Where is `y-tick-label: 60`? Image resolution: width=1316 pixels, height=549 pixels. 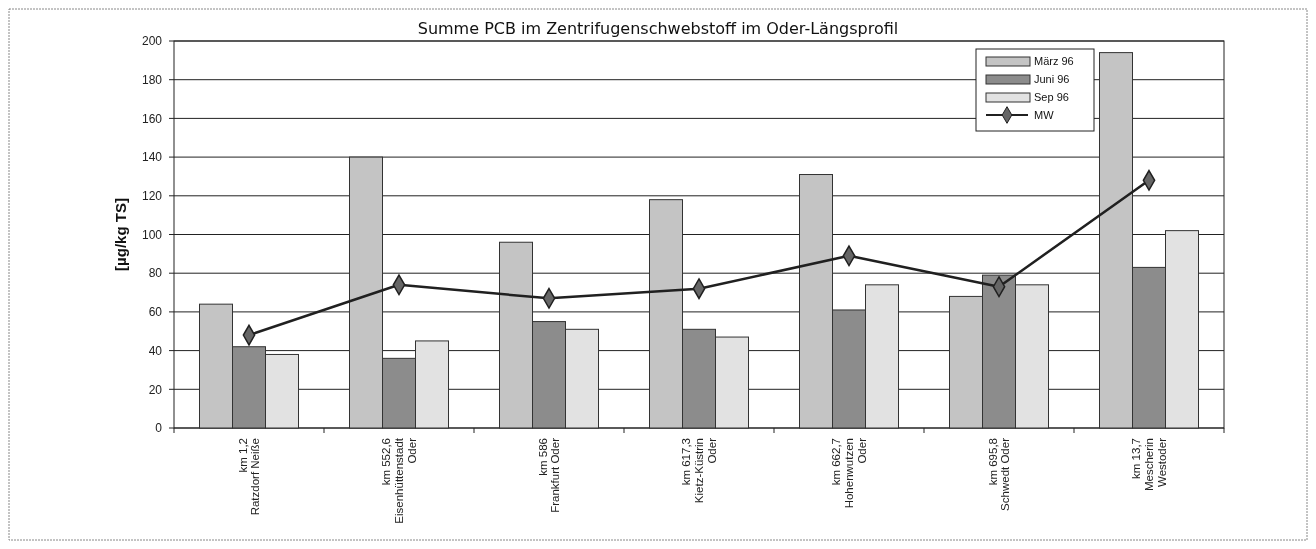
y-tick-label: 60 is located at coordinates (155, 312).